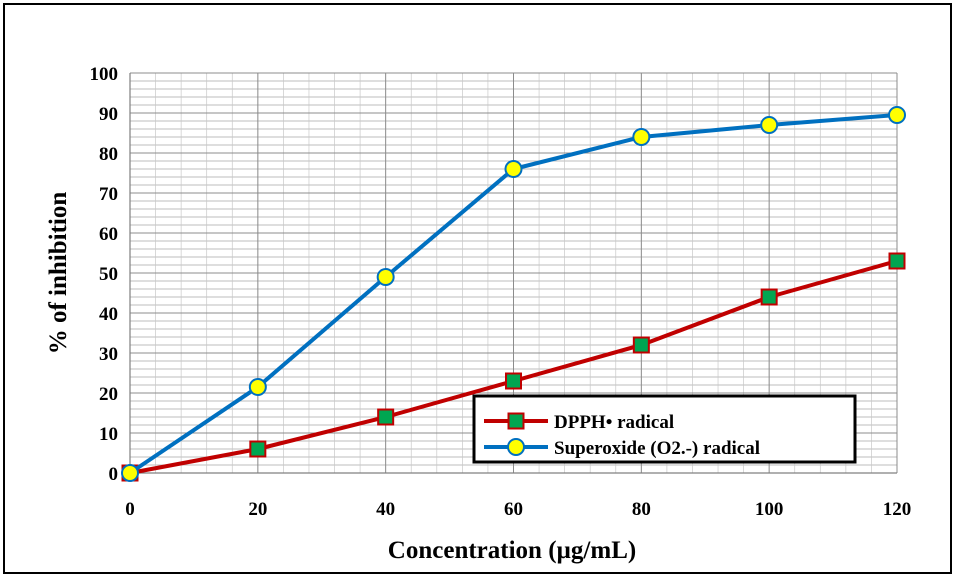 The height and width of the screenshot is (580, 959). What do you see at coordinates (108, 274) in the screenshot?
I see `y-tick-label: 50` at bounding box center [108, 274].